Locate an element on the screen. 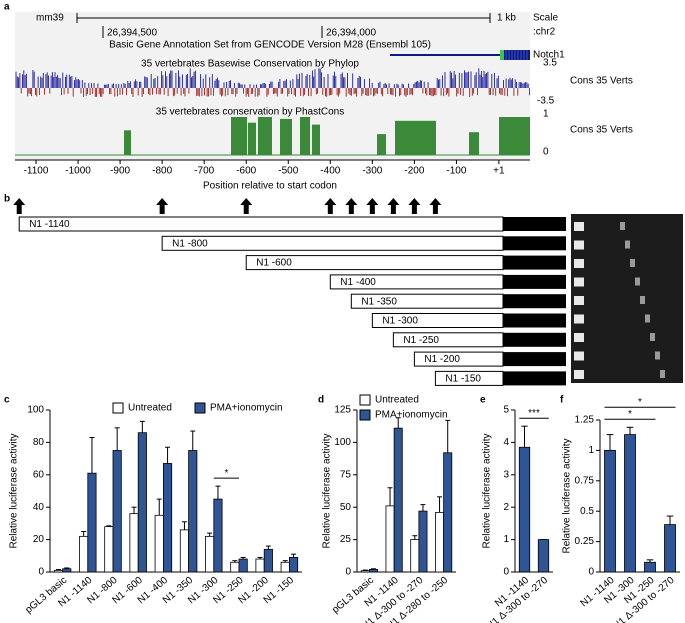  x-axis-label: Position relative to start codon is located at coordinates (270, 186).